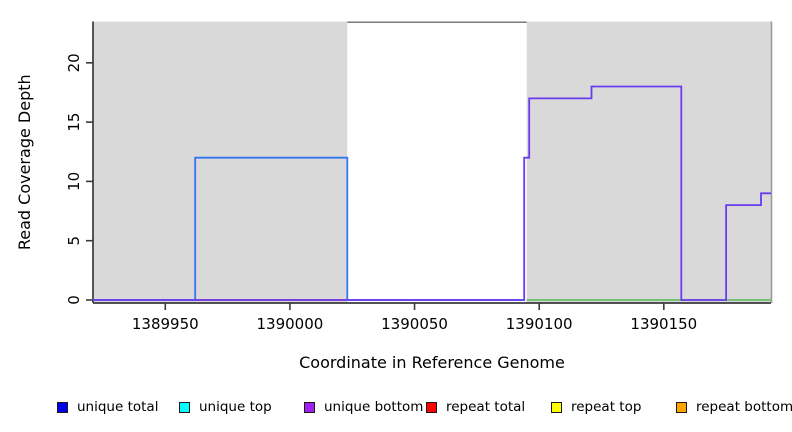  What do you see at coordinates (486, 407) in the screenshot?
I see `legend-label: repeat total` at bounding box center [486, 407].